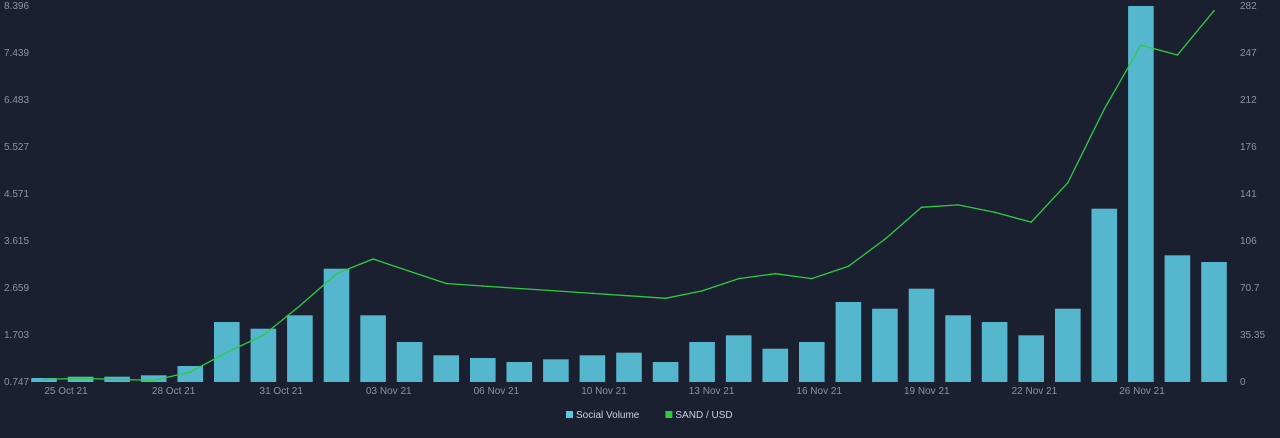 This screenshot has width=1280, height=438. Describe the element at coordinates (1248, 147) in the screenshot. I see `right-axis-tick-label: 176` at that location.